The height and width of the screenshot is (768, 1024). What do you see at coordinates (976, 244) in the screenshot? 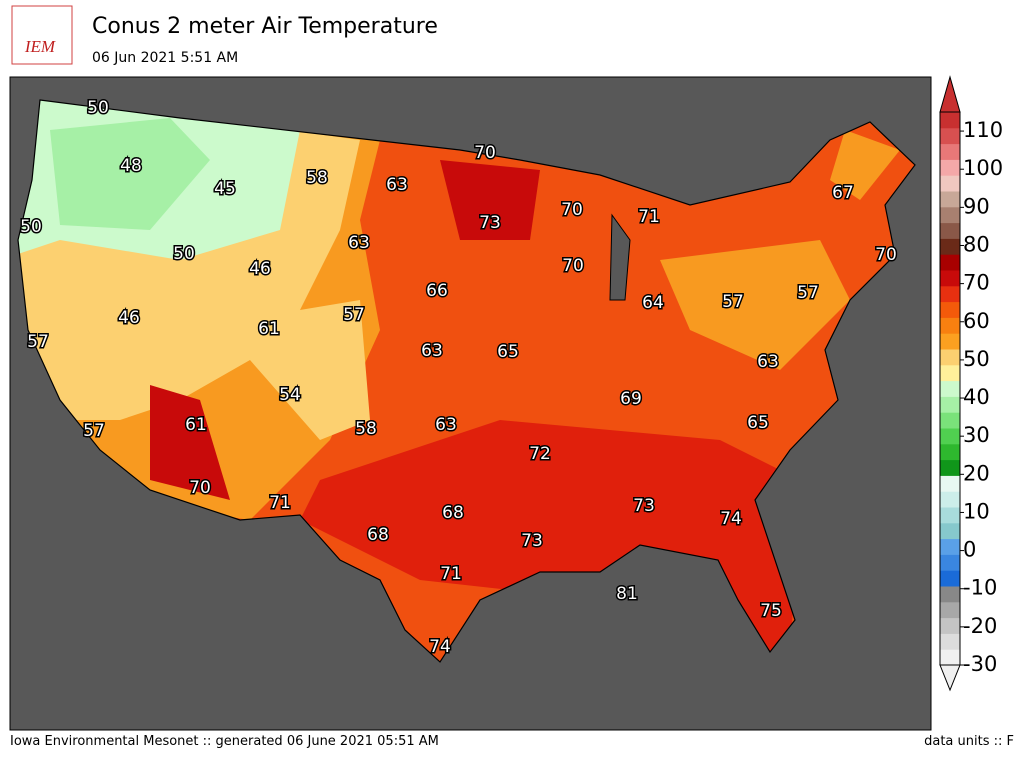
I see `colorbar-tick-label: 80` at bounding box center [976, 244].